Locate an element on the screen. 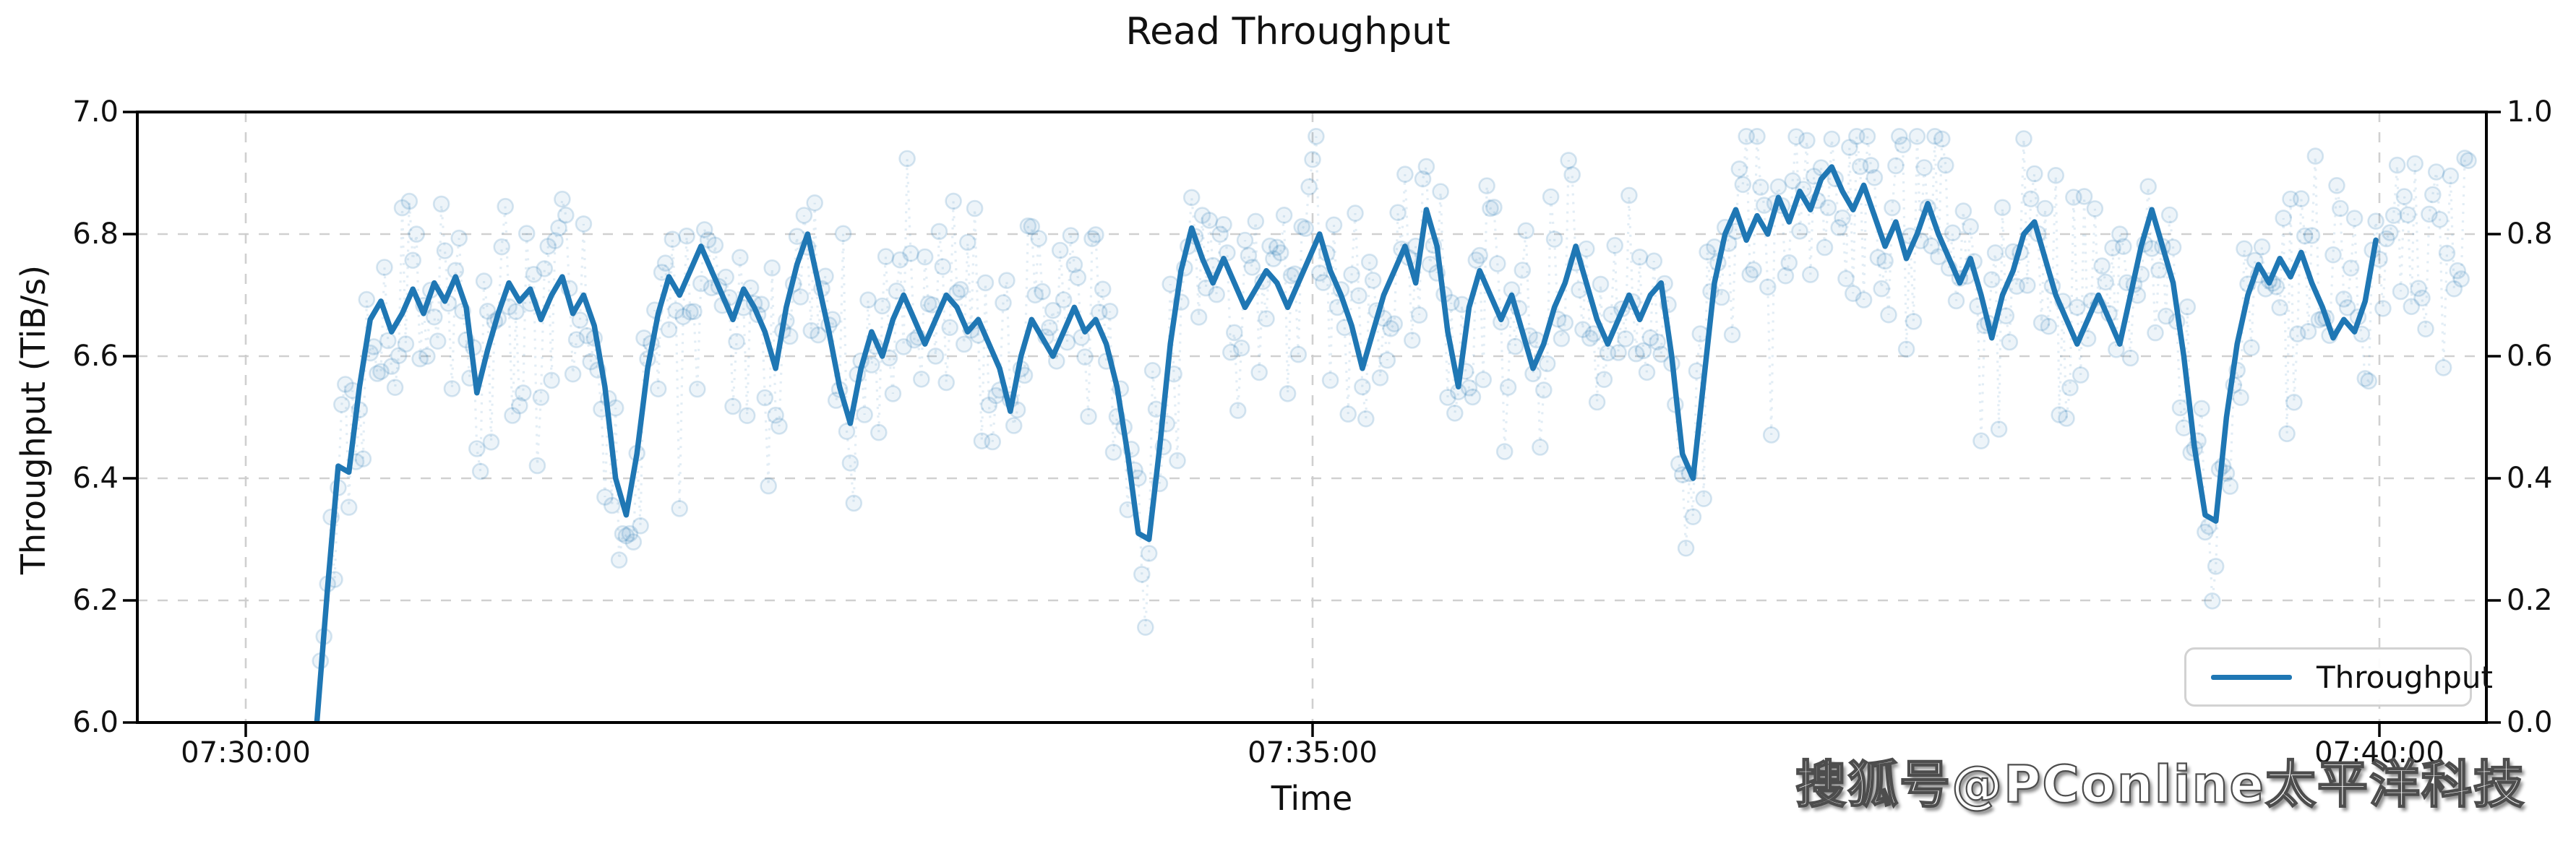 The width and height of the screenshot is (2576, 841). y-left-tick-label: 6.8 is located at coordinates (96, 234).